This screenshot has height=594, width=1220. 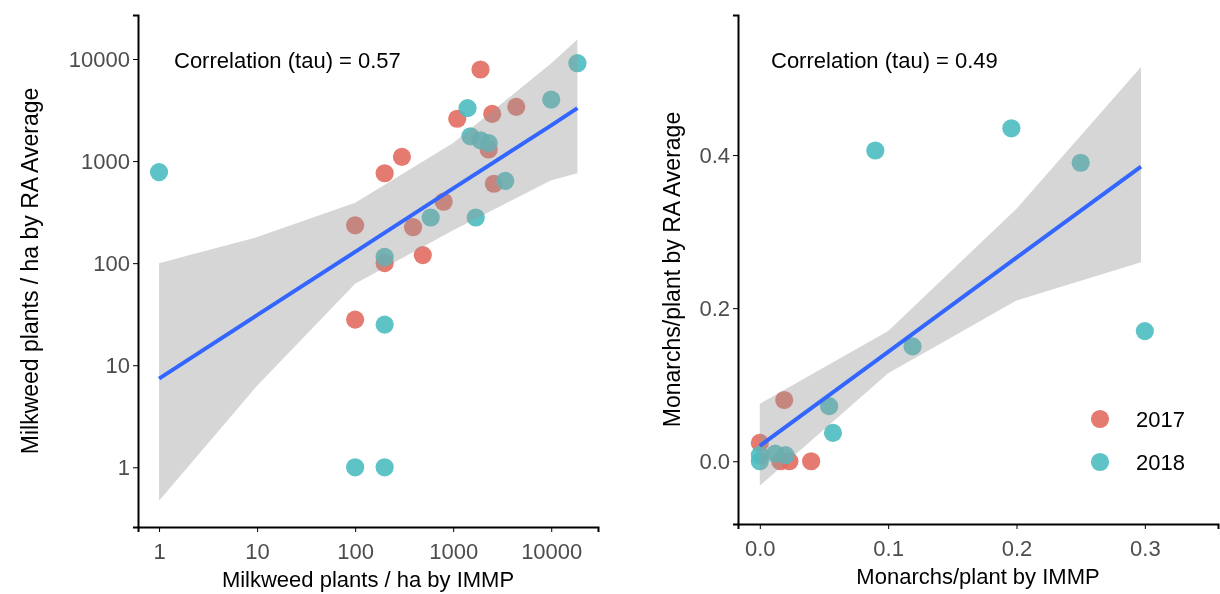 I want to click on x-tick-label: 0.3, so click(x=1145, y=549).